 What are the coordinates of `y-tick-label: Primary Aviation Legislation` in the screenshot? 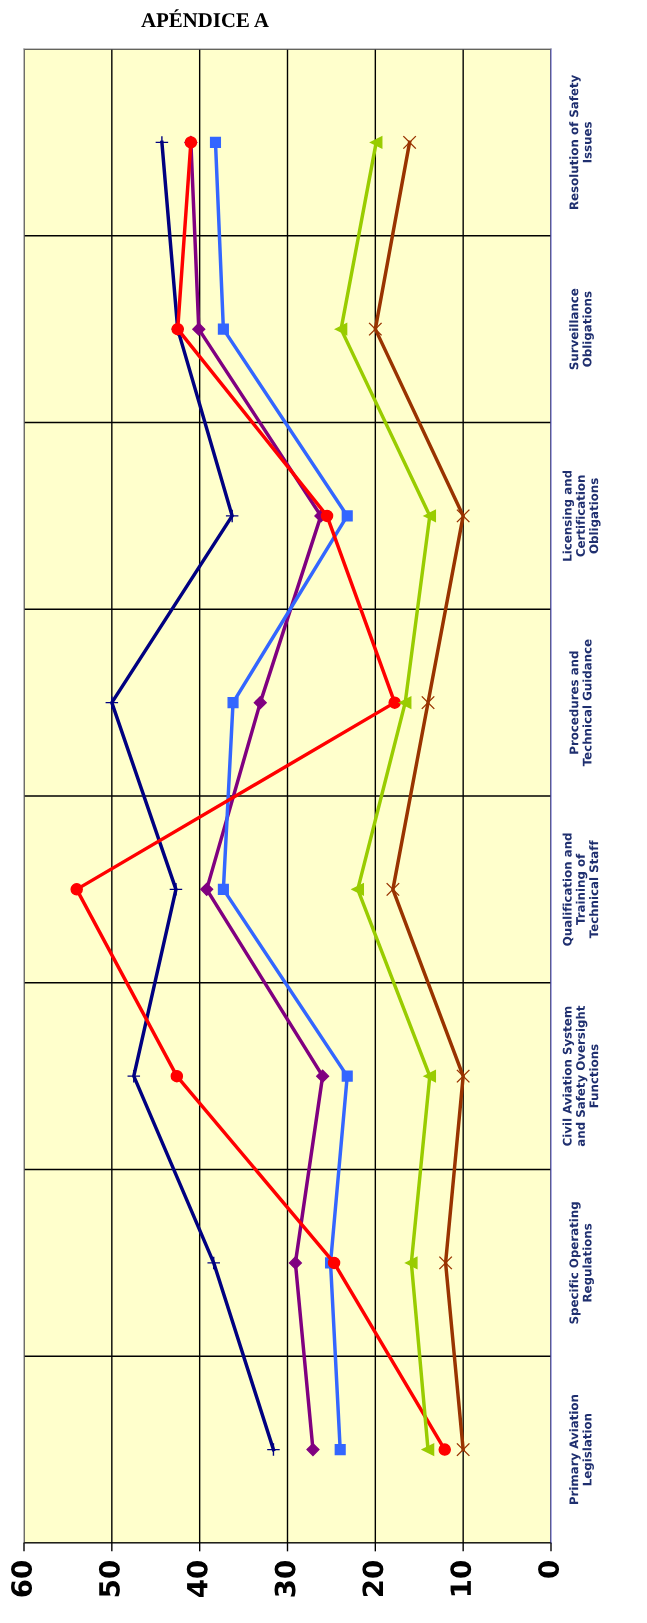 It's located at (581, 1450).